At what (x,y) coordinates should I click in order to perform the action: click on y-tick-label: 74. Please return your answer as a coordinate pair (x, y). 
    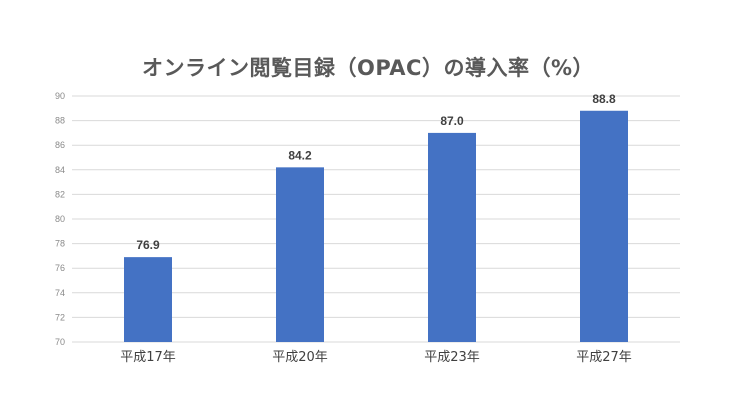
    Looking at the image, I should click on (60, 293).